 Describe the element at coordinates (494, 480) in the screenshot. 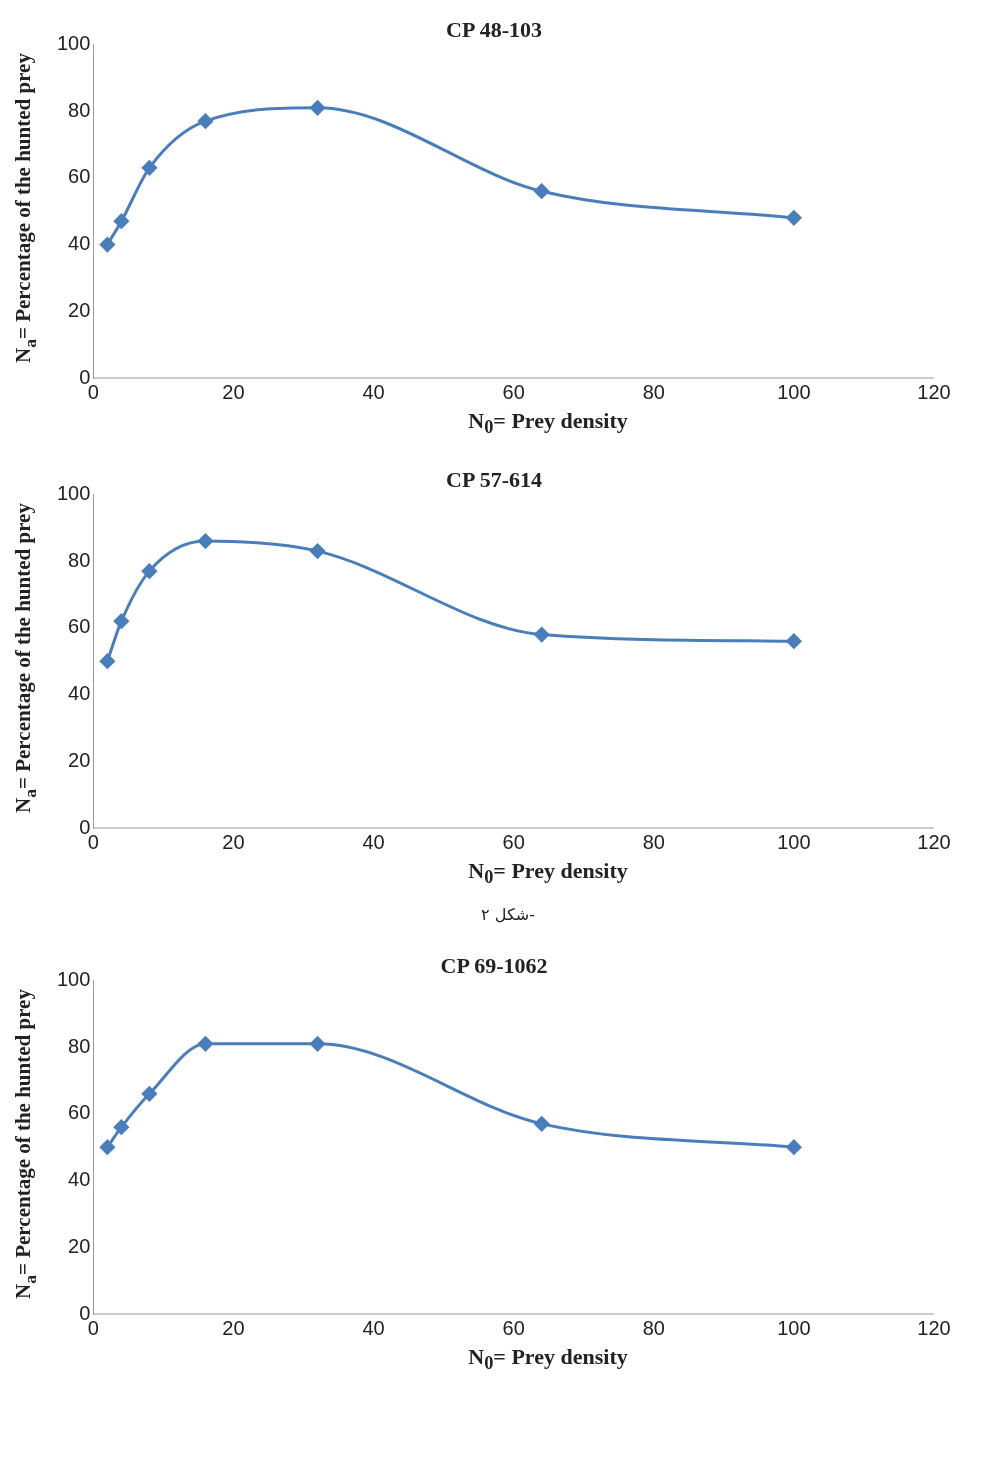

I see `chart-title: CP 57-614` at that location.